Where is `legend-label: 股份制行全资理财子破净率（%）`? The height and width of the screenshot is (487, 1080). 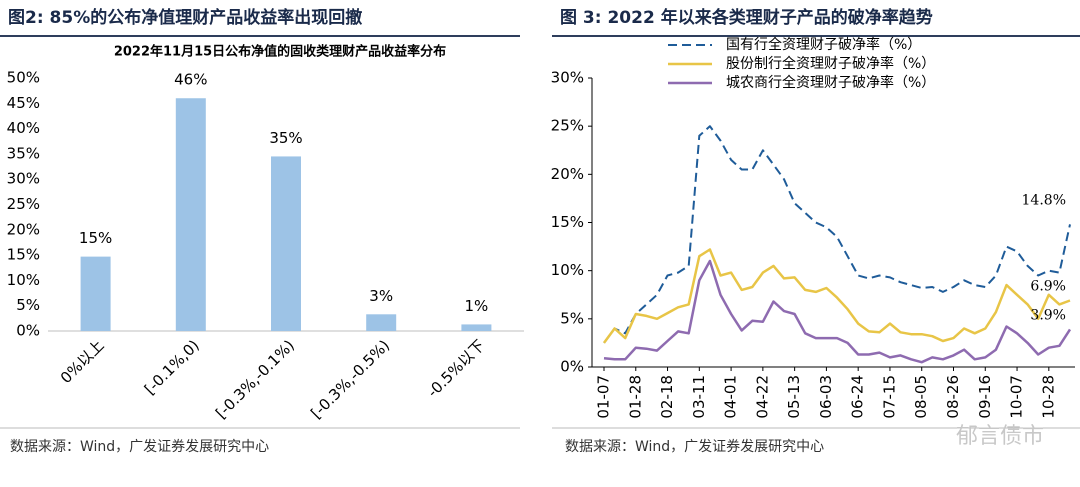 legend-label: 股份制行全资理财子破净率（%） is located at coordinates (830, 63).